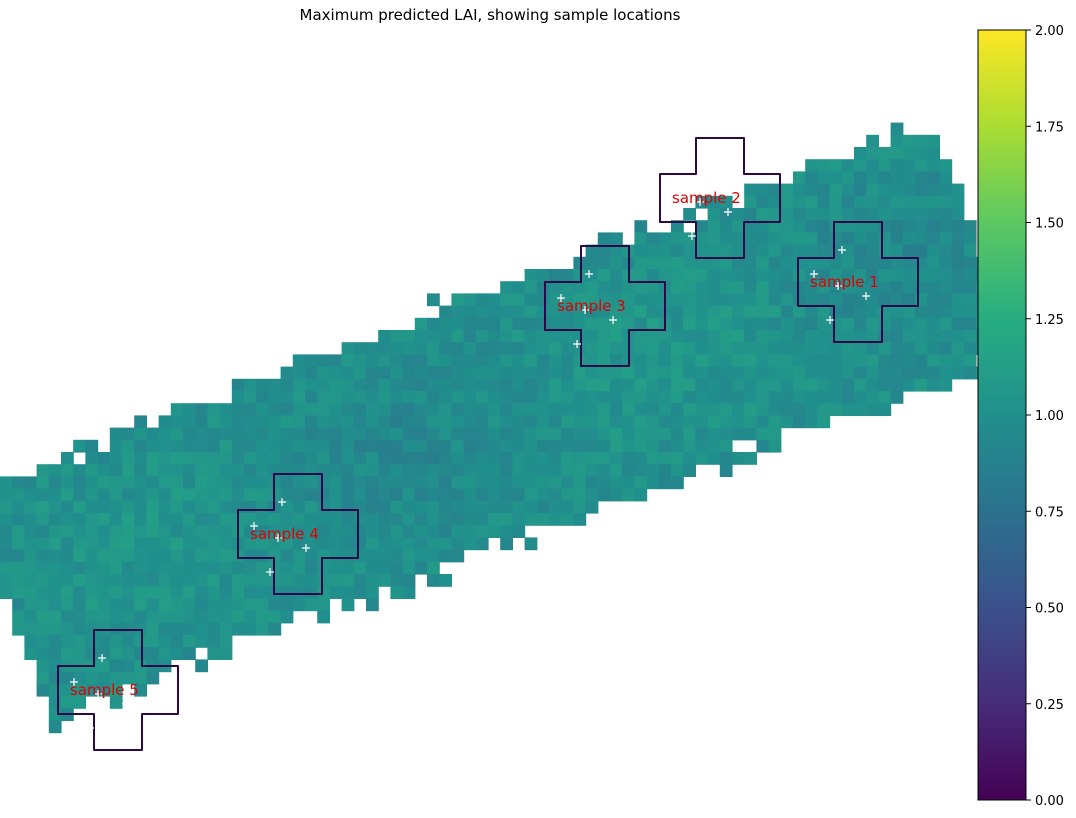 The image size is (1076, 818). I want to click on sample-point-marker, so click(561, 298).